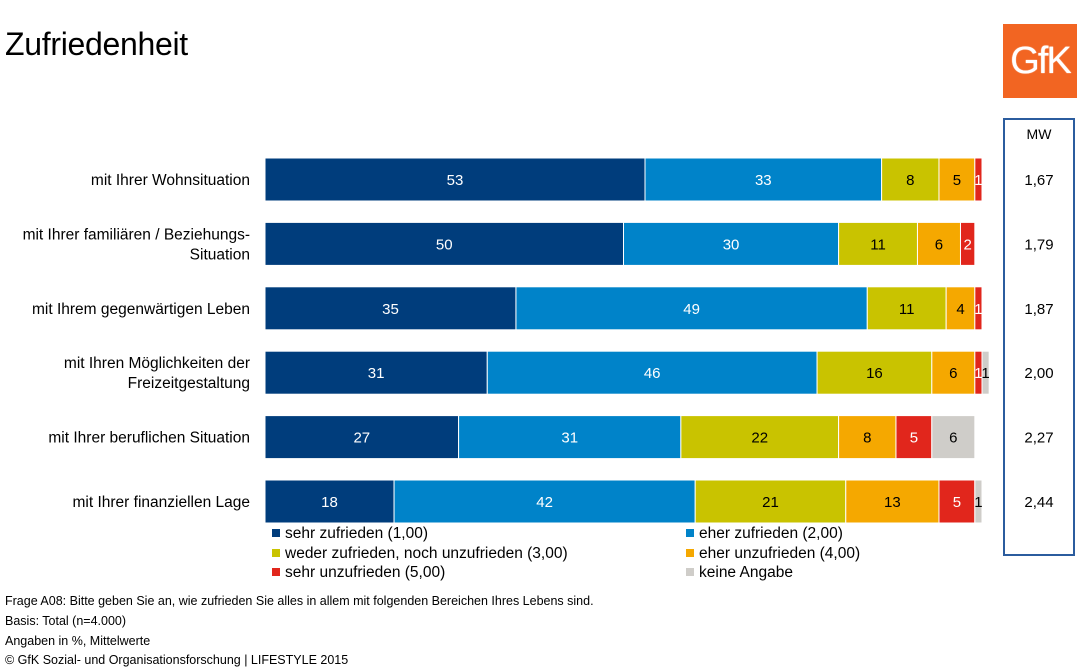 The height and width of the screenshot is (671, 1081). What do you see at coordinates (426, 553) in the screenshot?
I see `legend-label: weder zufrieden, noch unzufrieden (3,00)` at bounding box center [426, 553].